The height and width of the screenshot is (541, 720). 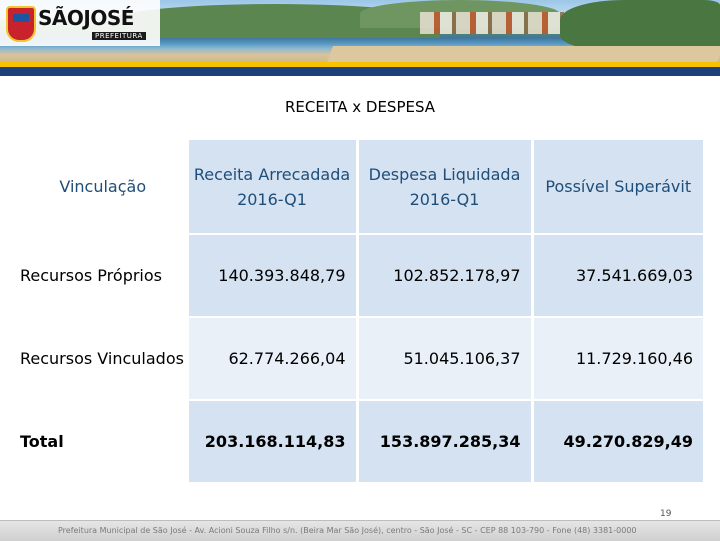 What do you see at coordinates (443, 275) in the screenshot?
I see `despesa-cell: 102.852.178,97` at bounding box center [443, 275].